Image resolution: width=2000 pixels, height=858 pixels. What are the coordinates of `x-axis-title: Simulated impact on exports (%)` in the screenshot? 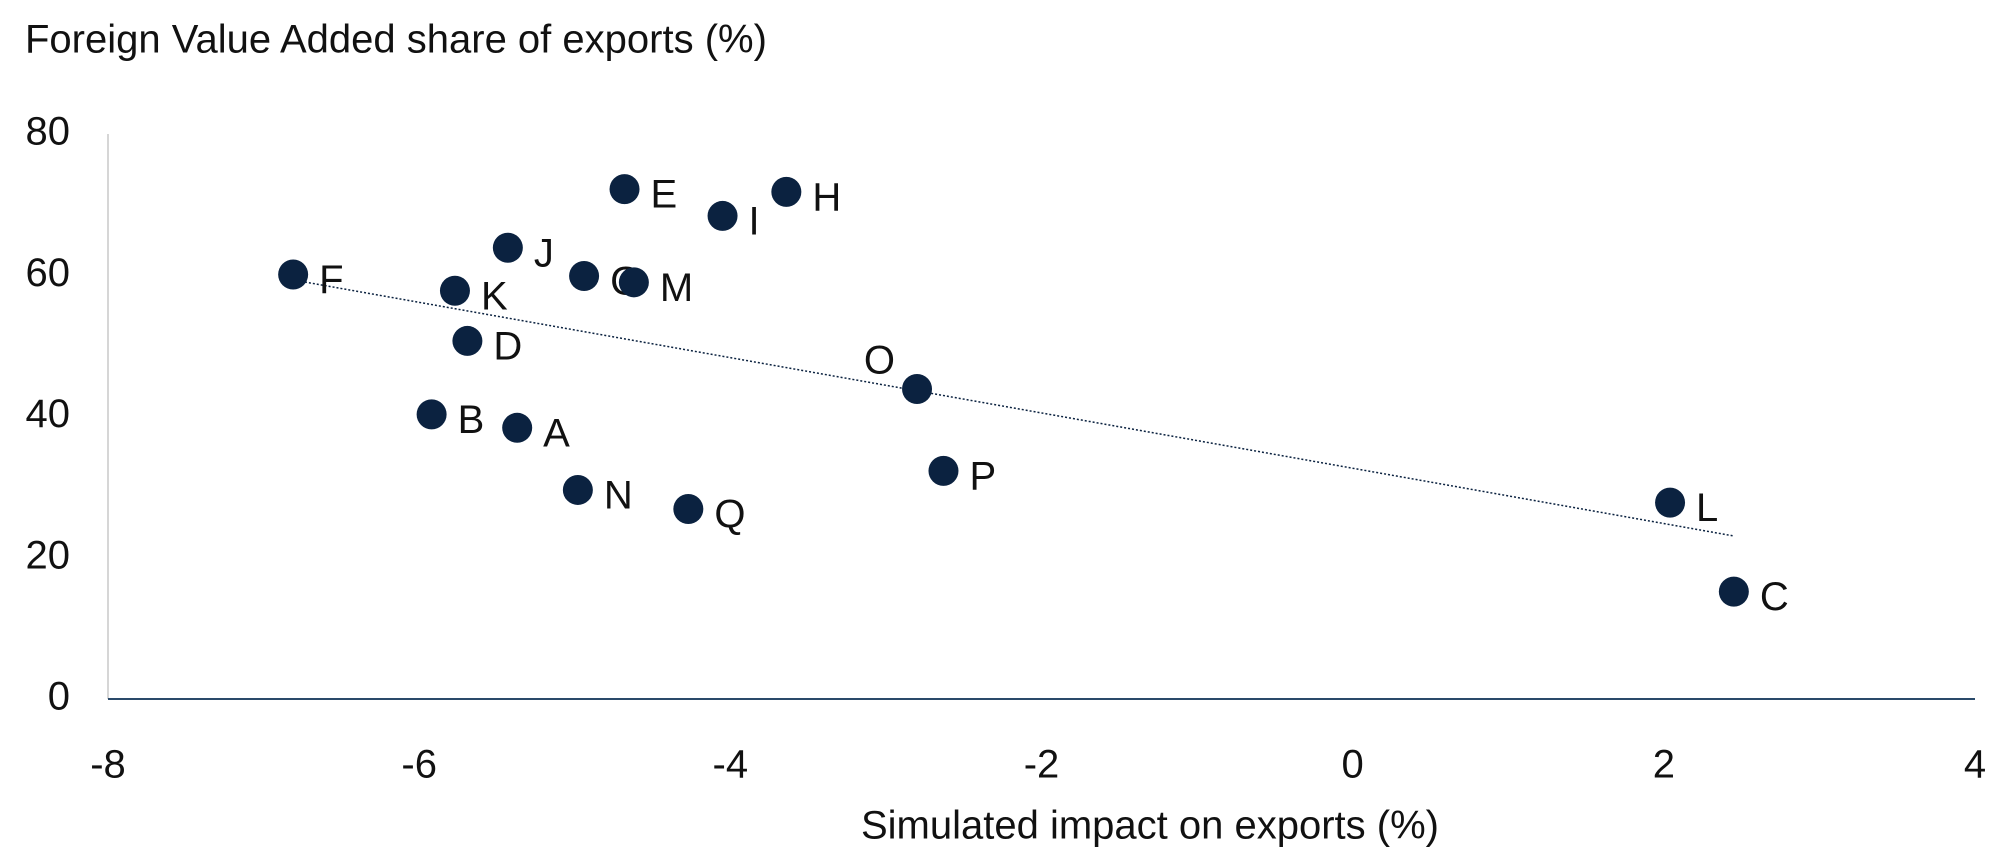 It's located at (1150, 826).